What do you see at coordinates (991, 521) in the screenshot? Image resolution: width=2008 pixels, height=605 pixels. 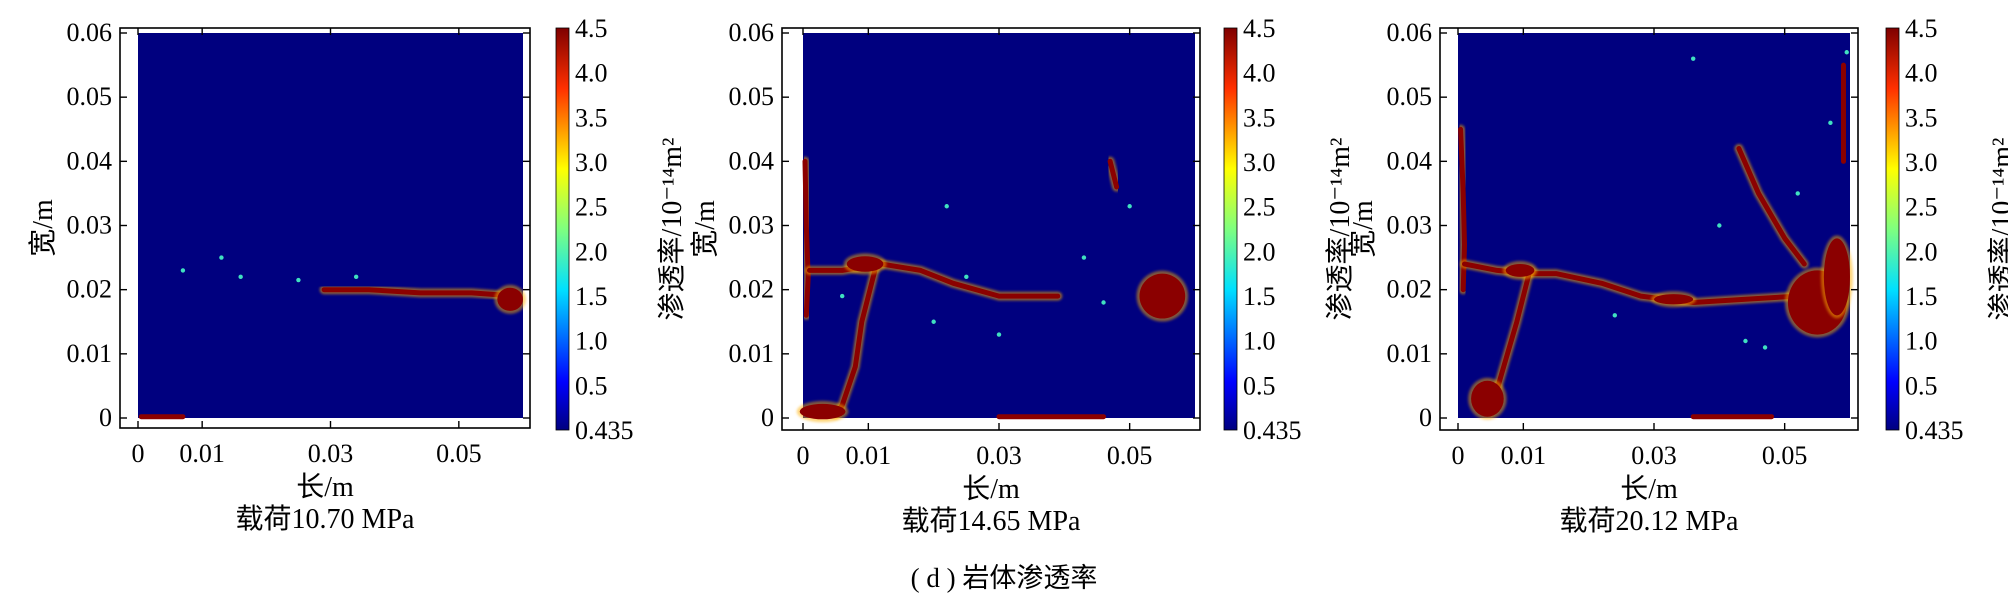 I see `panel-caption: 载荷14.65 MPa` at bounding box center [991, 521].